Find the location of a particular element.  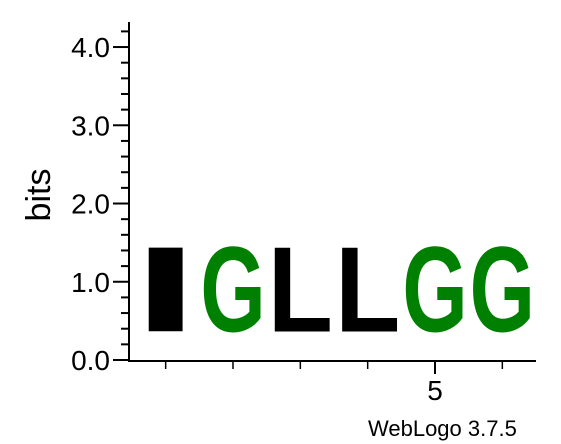

logo-letter-L-pos3: L is located at coordinates (300, 290).